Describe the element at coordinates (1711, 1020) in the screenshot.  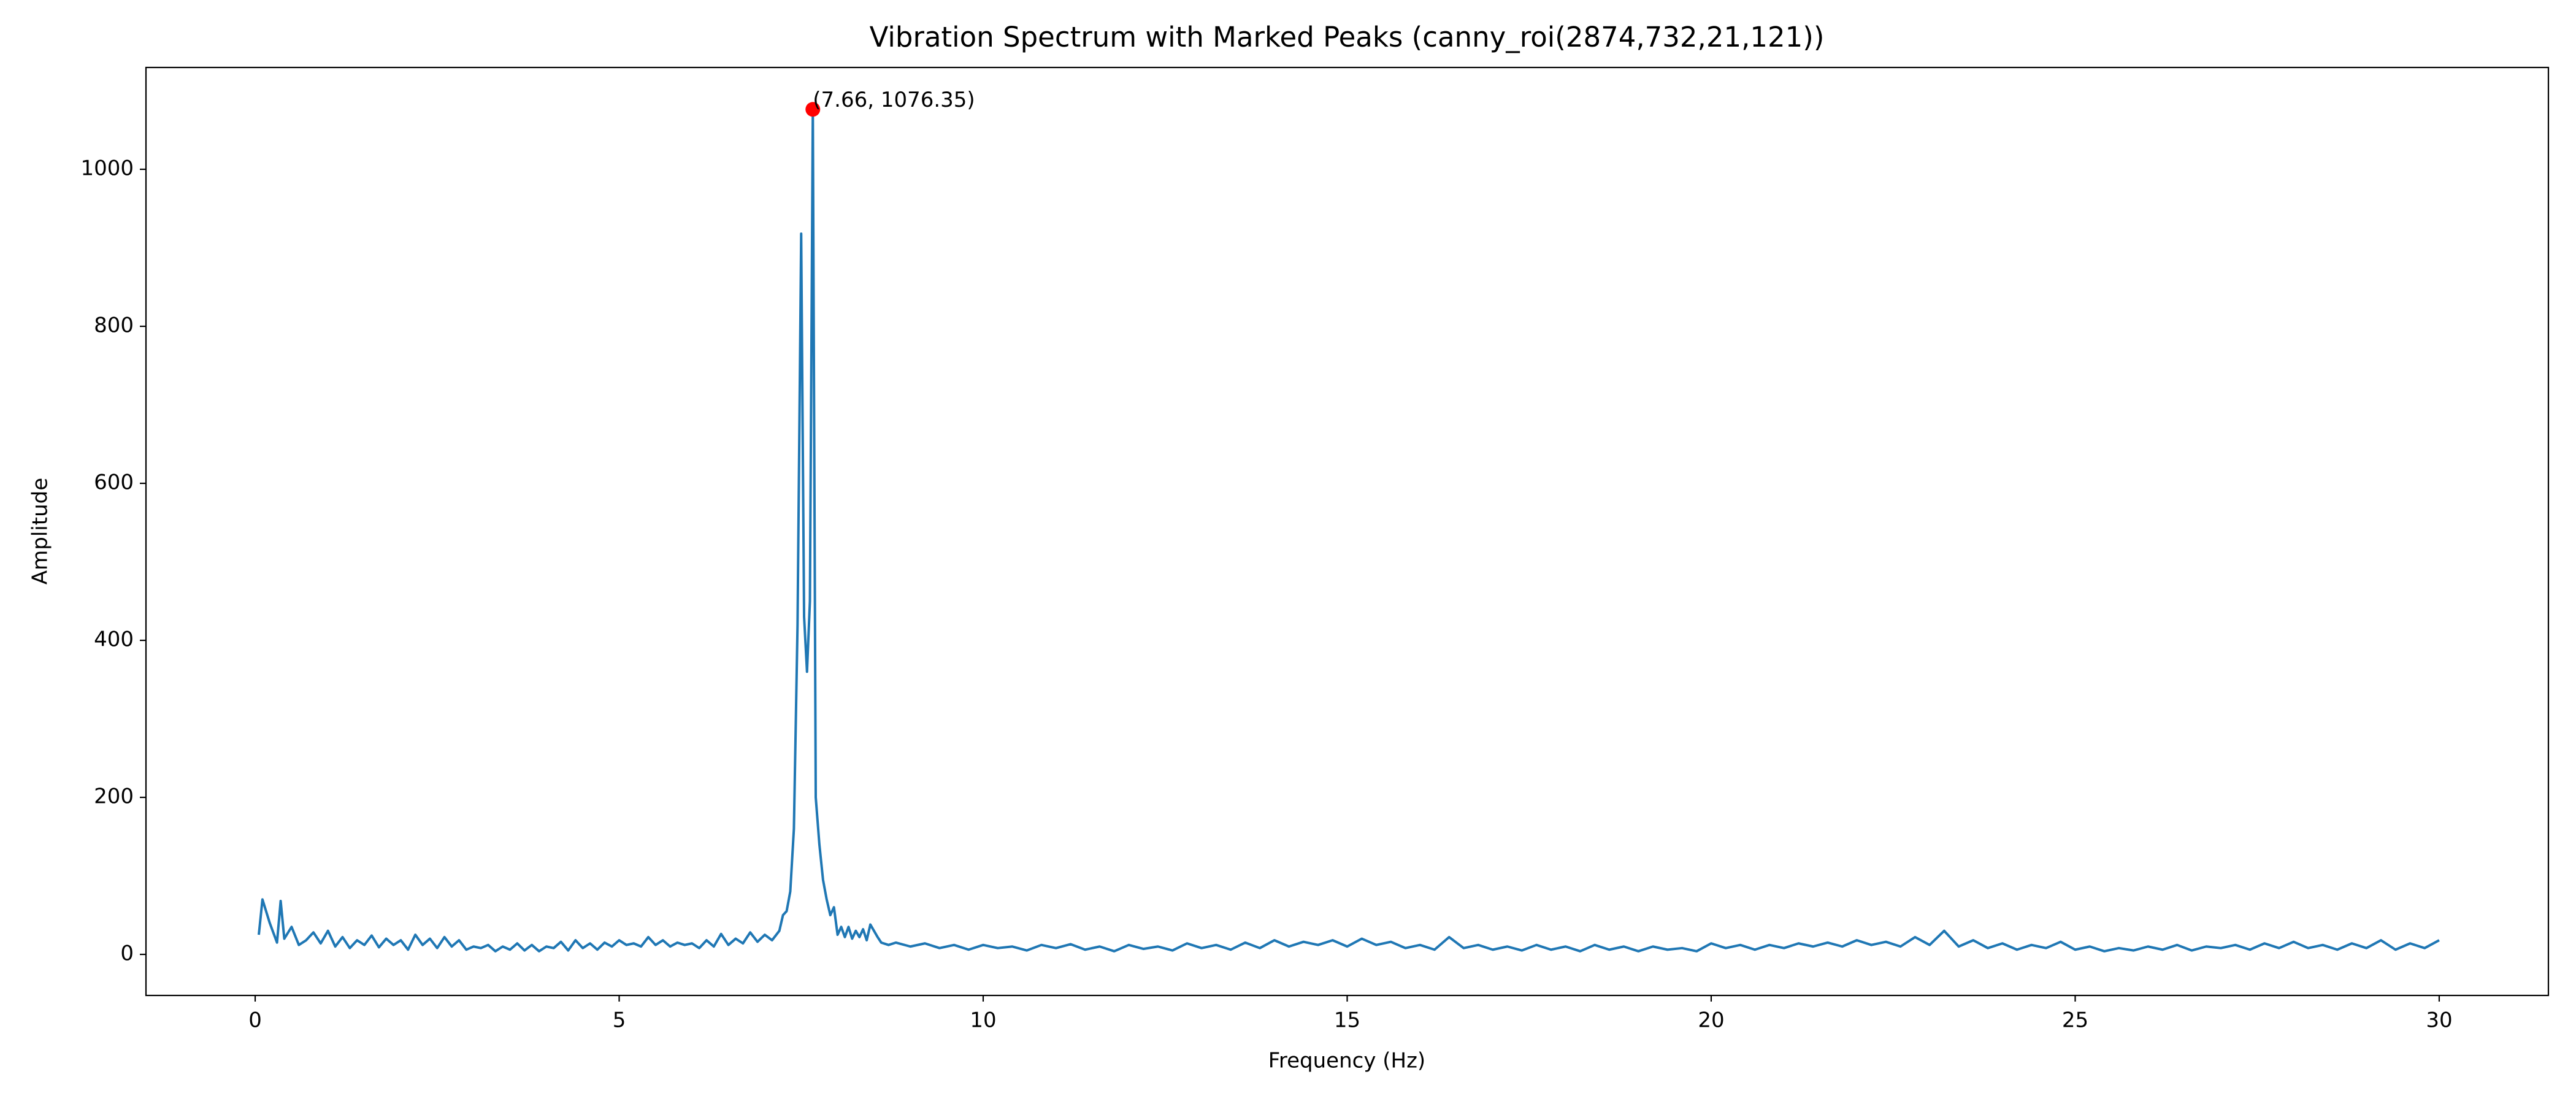
I see `x-tick-label: 20` at that location.